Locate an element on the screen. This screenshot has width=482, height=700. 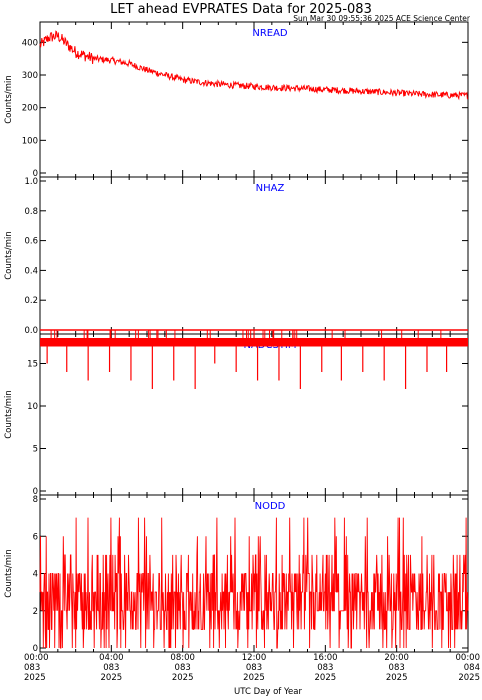
y-tick-label: 0.6 is located at coordinates (31, 242).